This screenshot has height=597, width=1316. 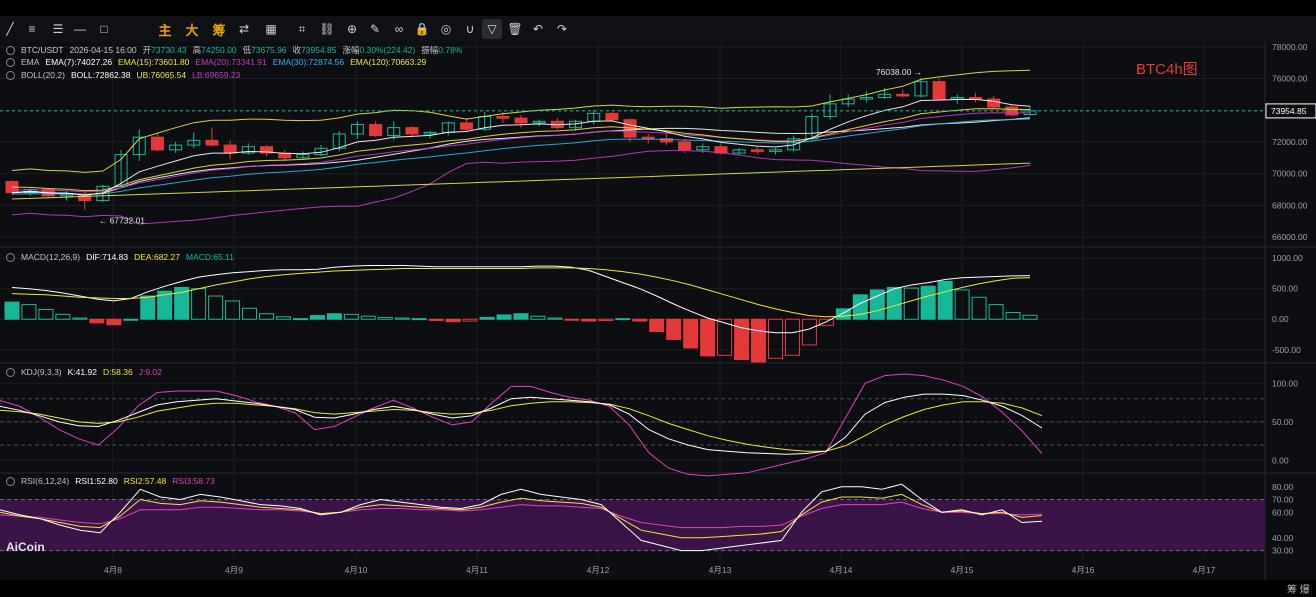 What do you see at coordinates (1283, 487) in the screenshot?
I see `y-tick-label: 80.00` at bounding box center [1283, 487].